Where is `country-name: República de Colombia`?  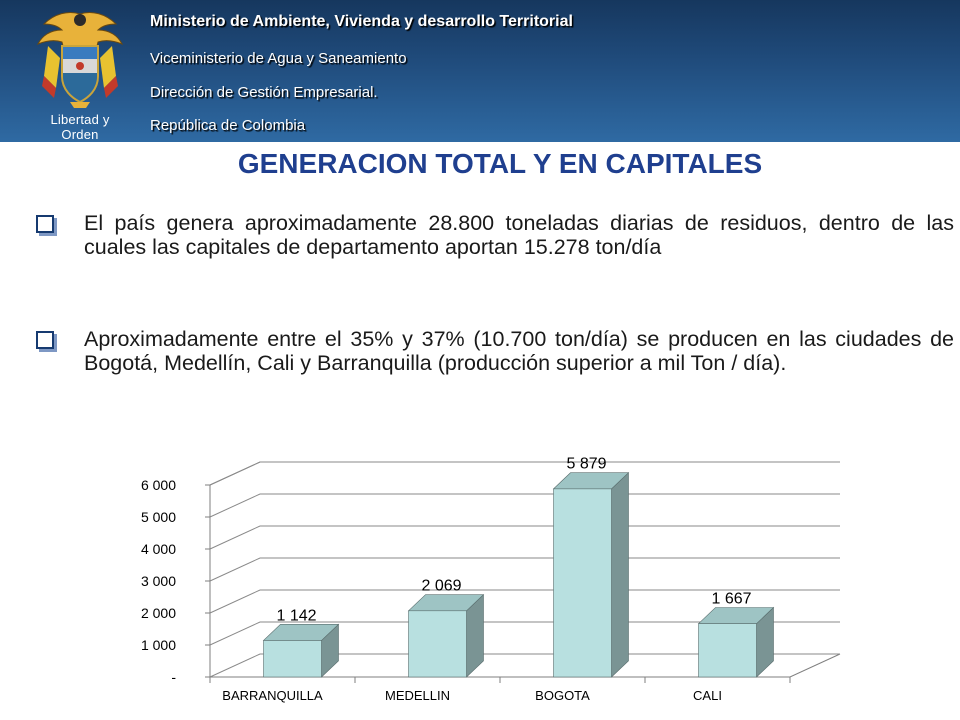
country-name: República de Colombia is located at coordinates (228, 125).